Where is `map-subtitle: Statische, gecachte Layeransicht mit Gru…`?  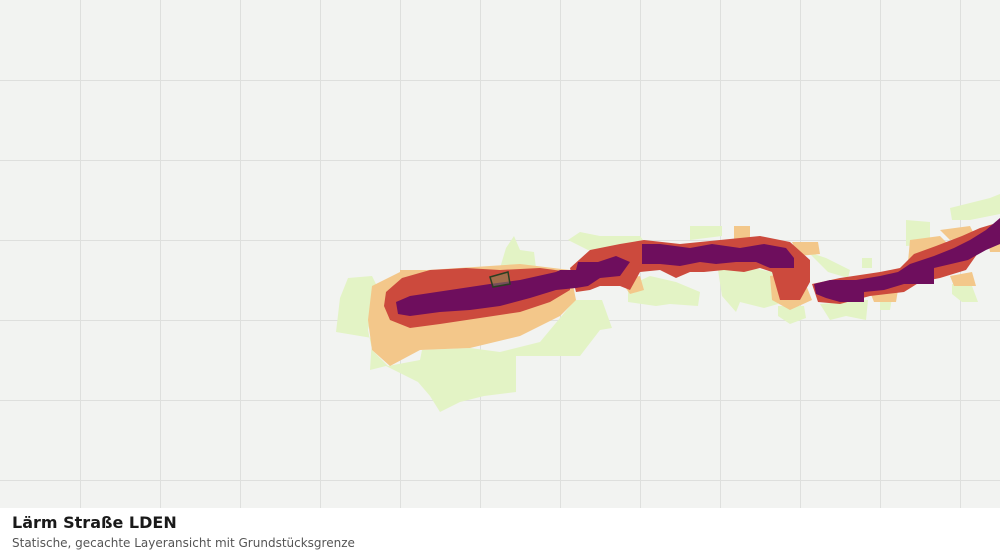
map-subtitle: Statische, gecachte Layeransicht mit Gru… is located at coordinates (183, 543).